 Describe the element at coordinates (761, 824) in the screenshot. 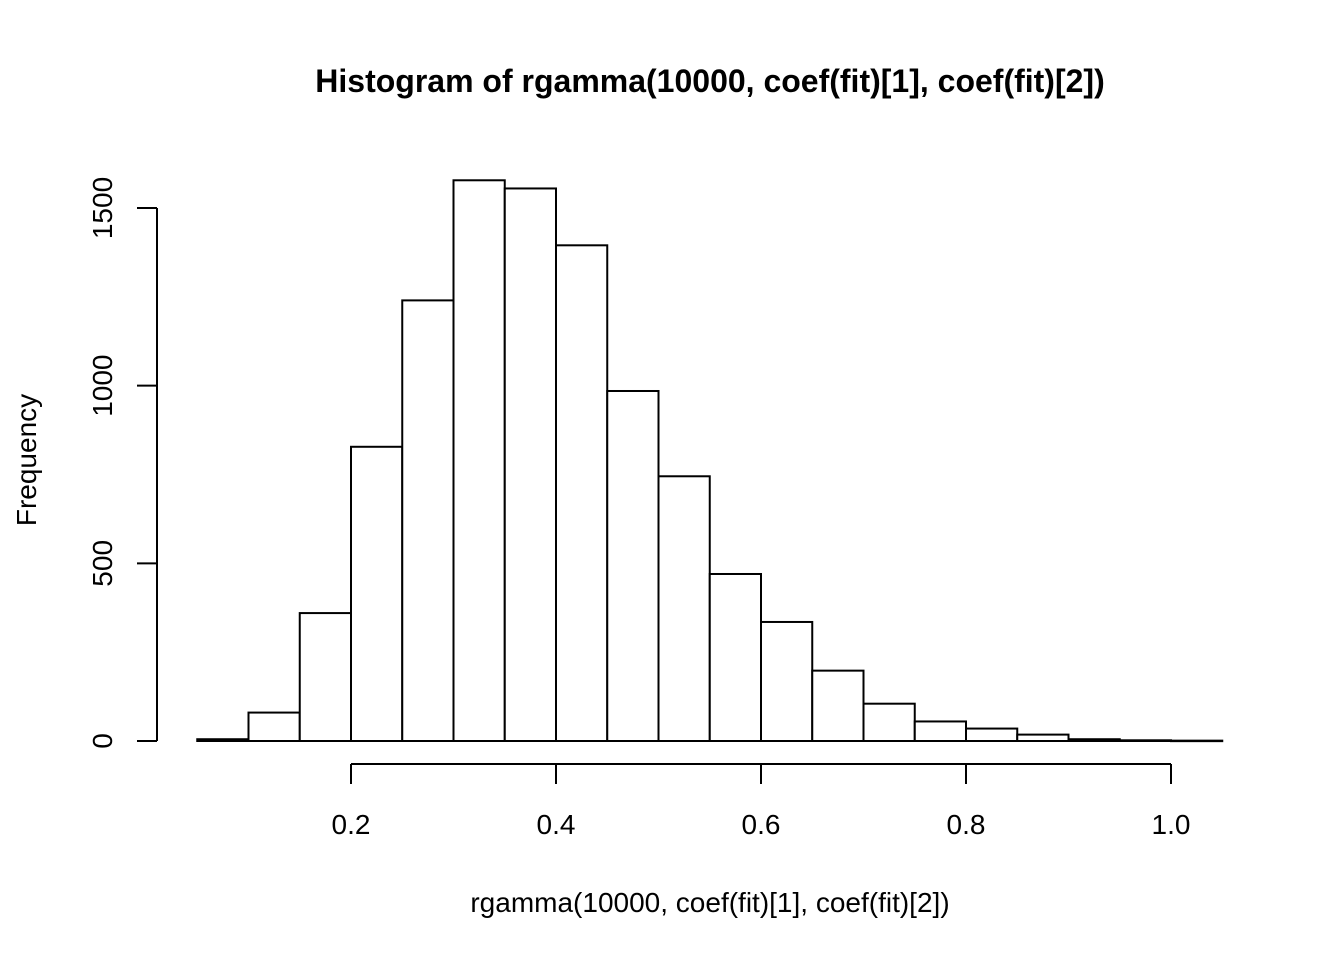

I see `x-tick-label: 0.6` at that location.